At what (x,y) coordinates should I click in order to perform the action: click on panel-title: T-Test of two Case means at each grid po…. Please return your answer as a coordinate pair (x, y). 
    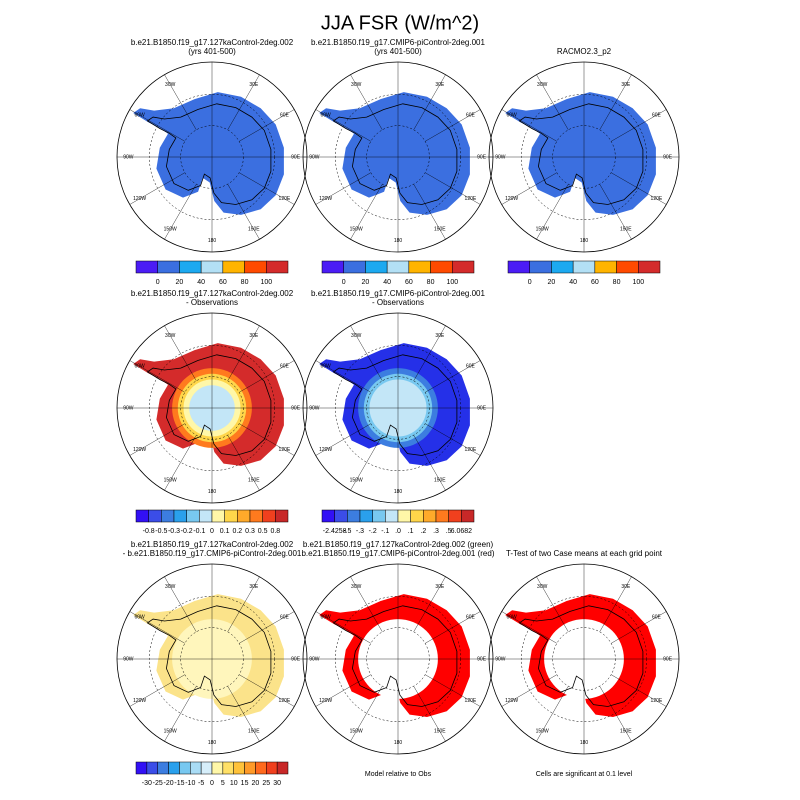
    Looking at the image, I should click on (584, 553).